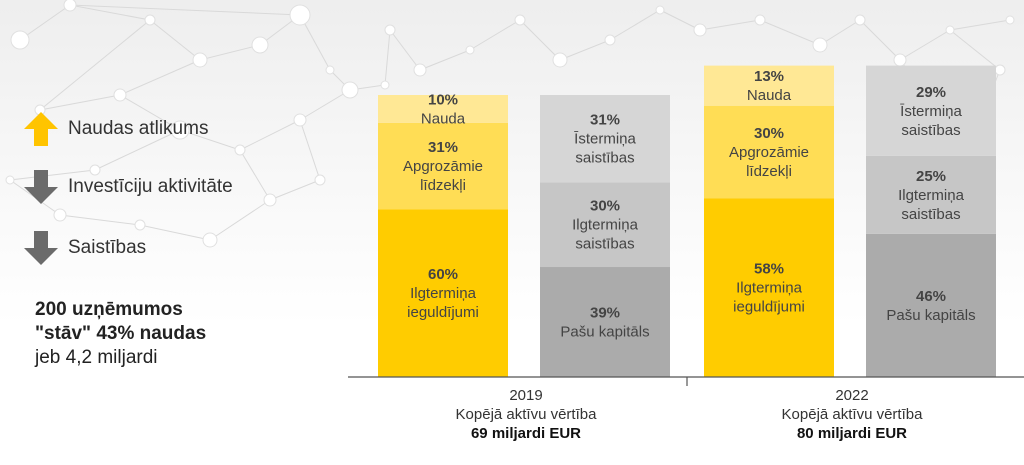 The image size is (1024, 465). What do you see at coordinates (41, 129) in the screenshot?
I see `arrow-up-icon` at bounding box center [41, 129].